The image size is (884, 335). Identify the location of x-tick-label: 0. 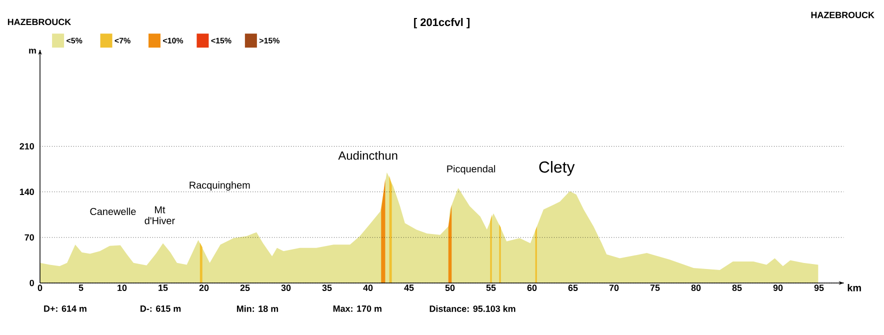
(40, 288).